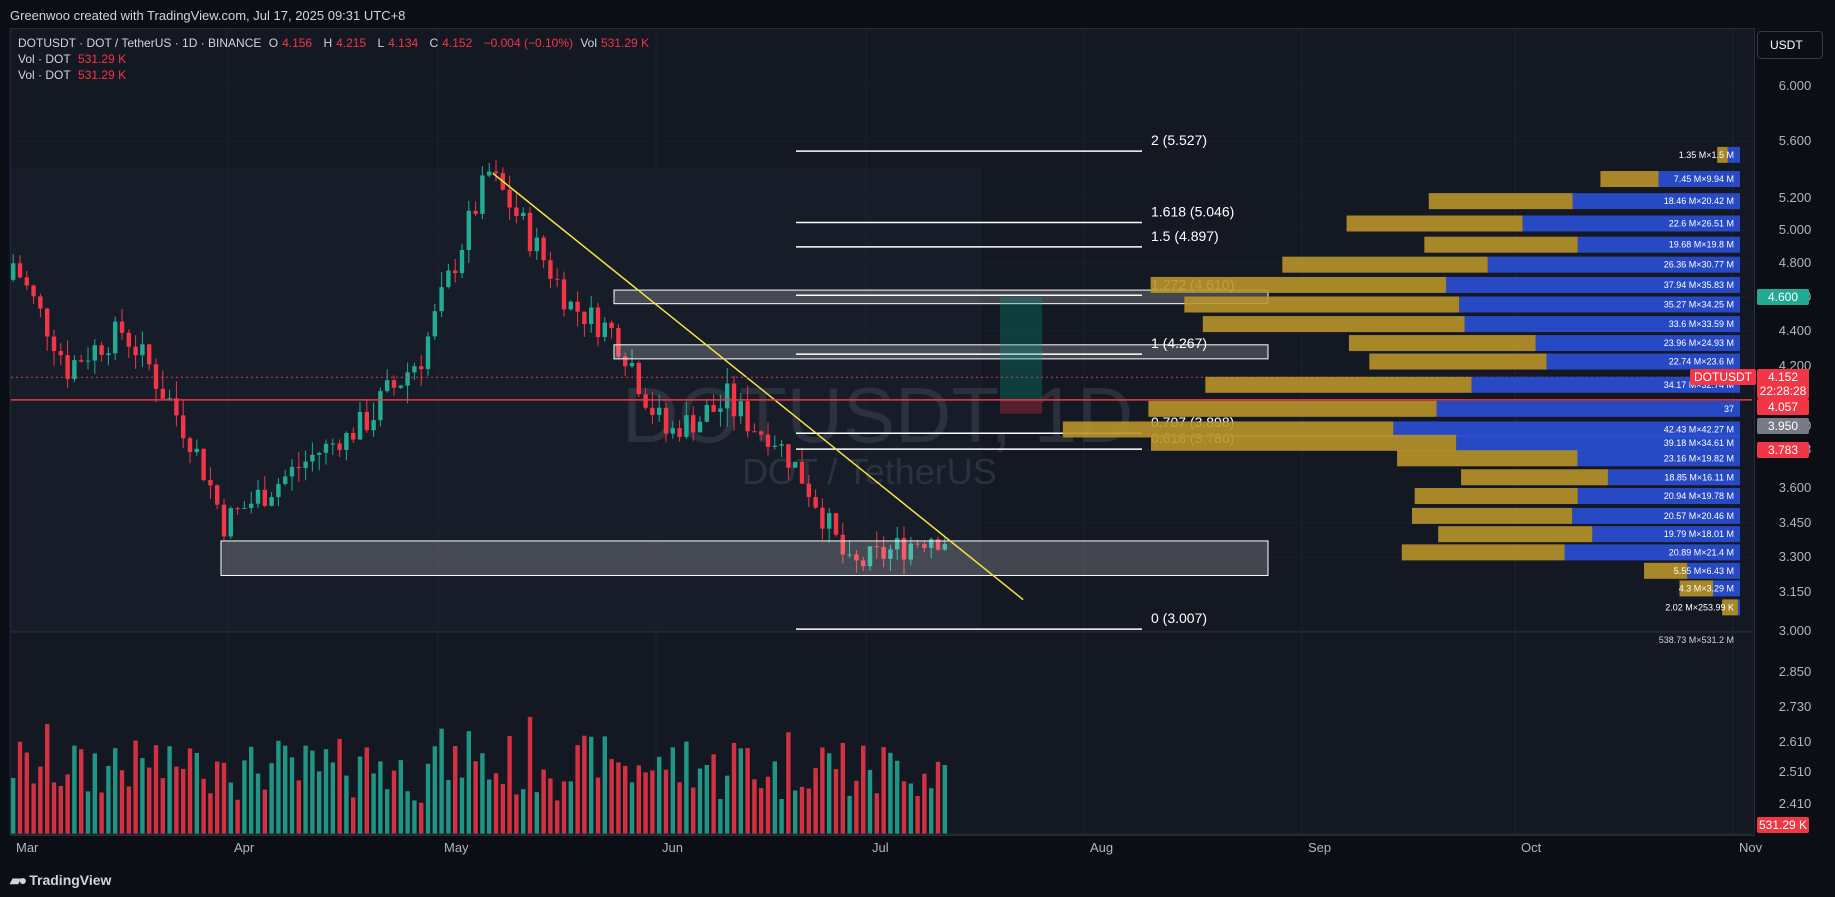  What do you see at coordinates (434, 43) in the screenshot?
I see `close-label: C` at bounding box center [434, 43].